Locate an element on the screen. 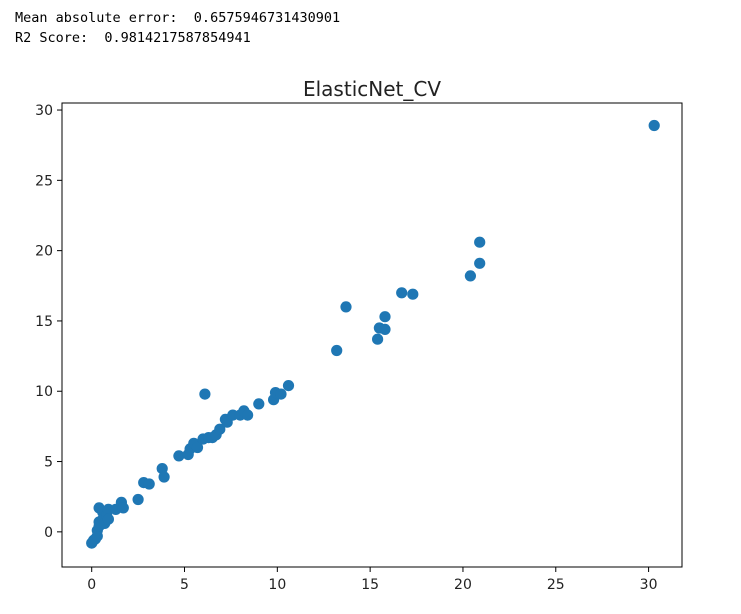 Image resolution: width=741 pixels, height=614 pixels. y-axis: 0 5 10 15 20 25 30 is located at coordinates (48, 322).